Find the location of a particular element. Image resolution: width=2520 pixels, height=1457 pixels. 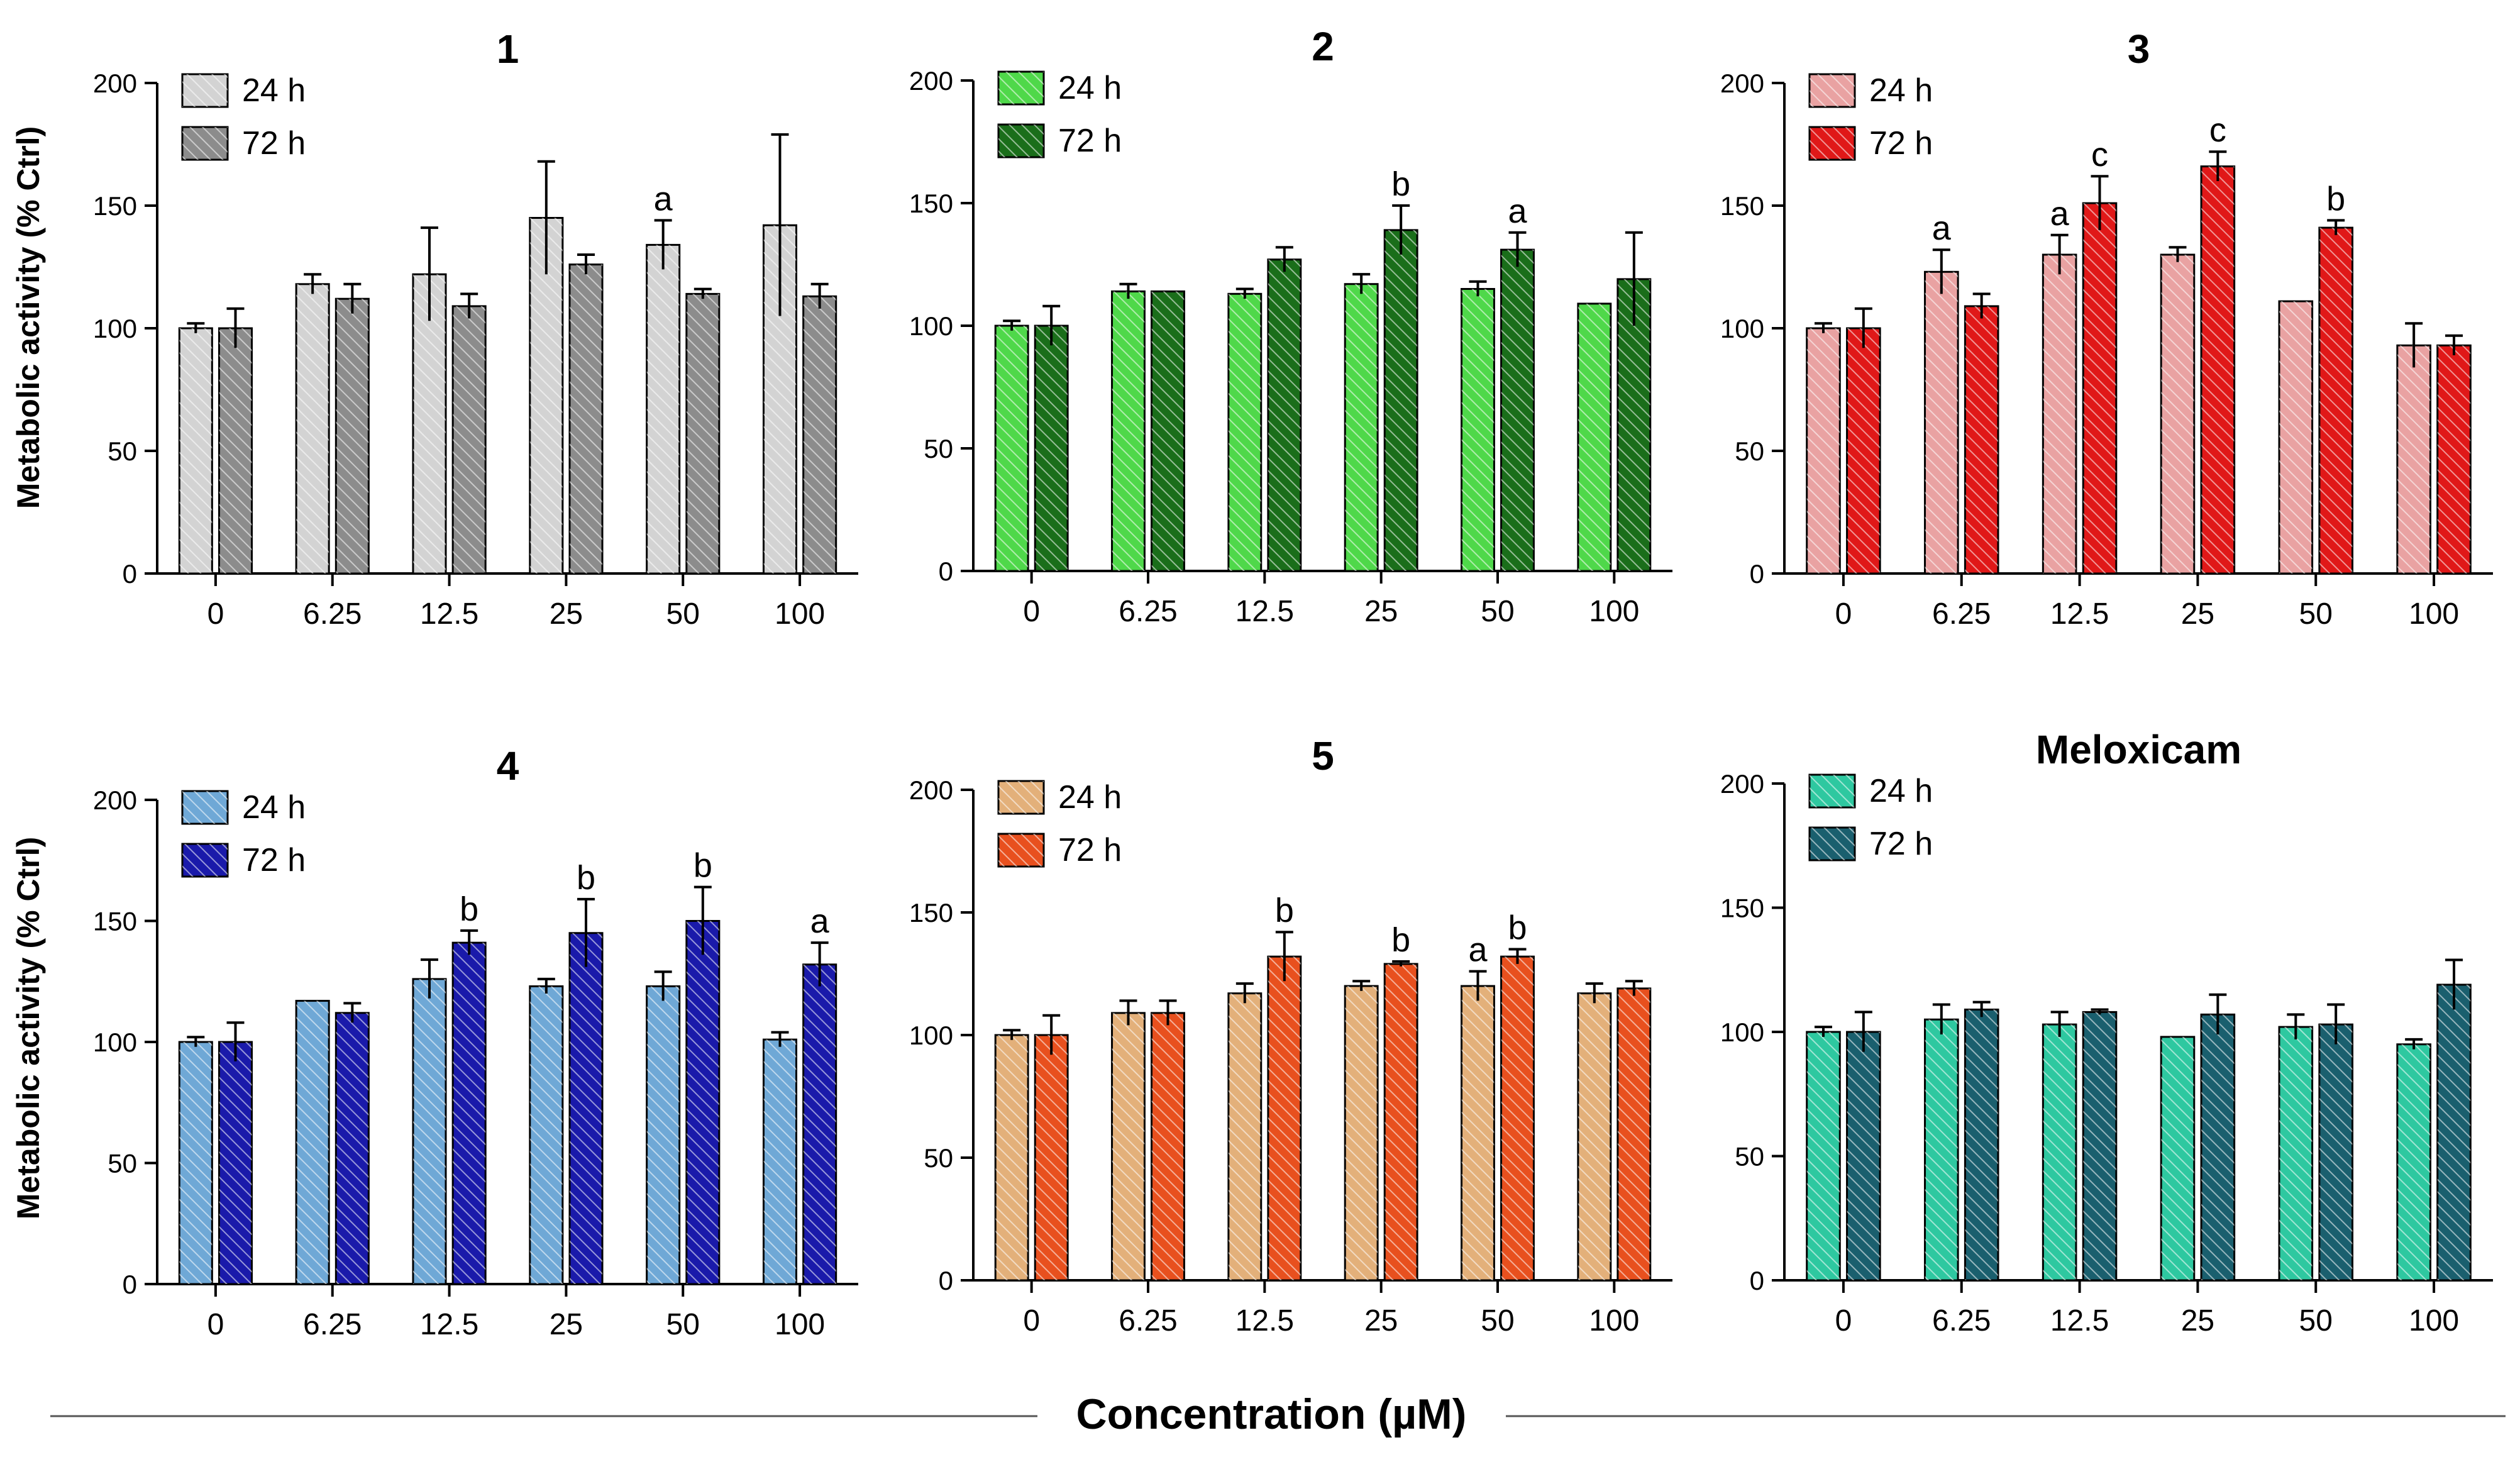

significance-letter: c is located at coordinates (2099, 155).